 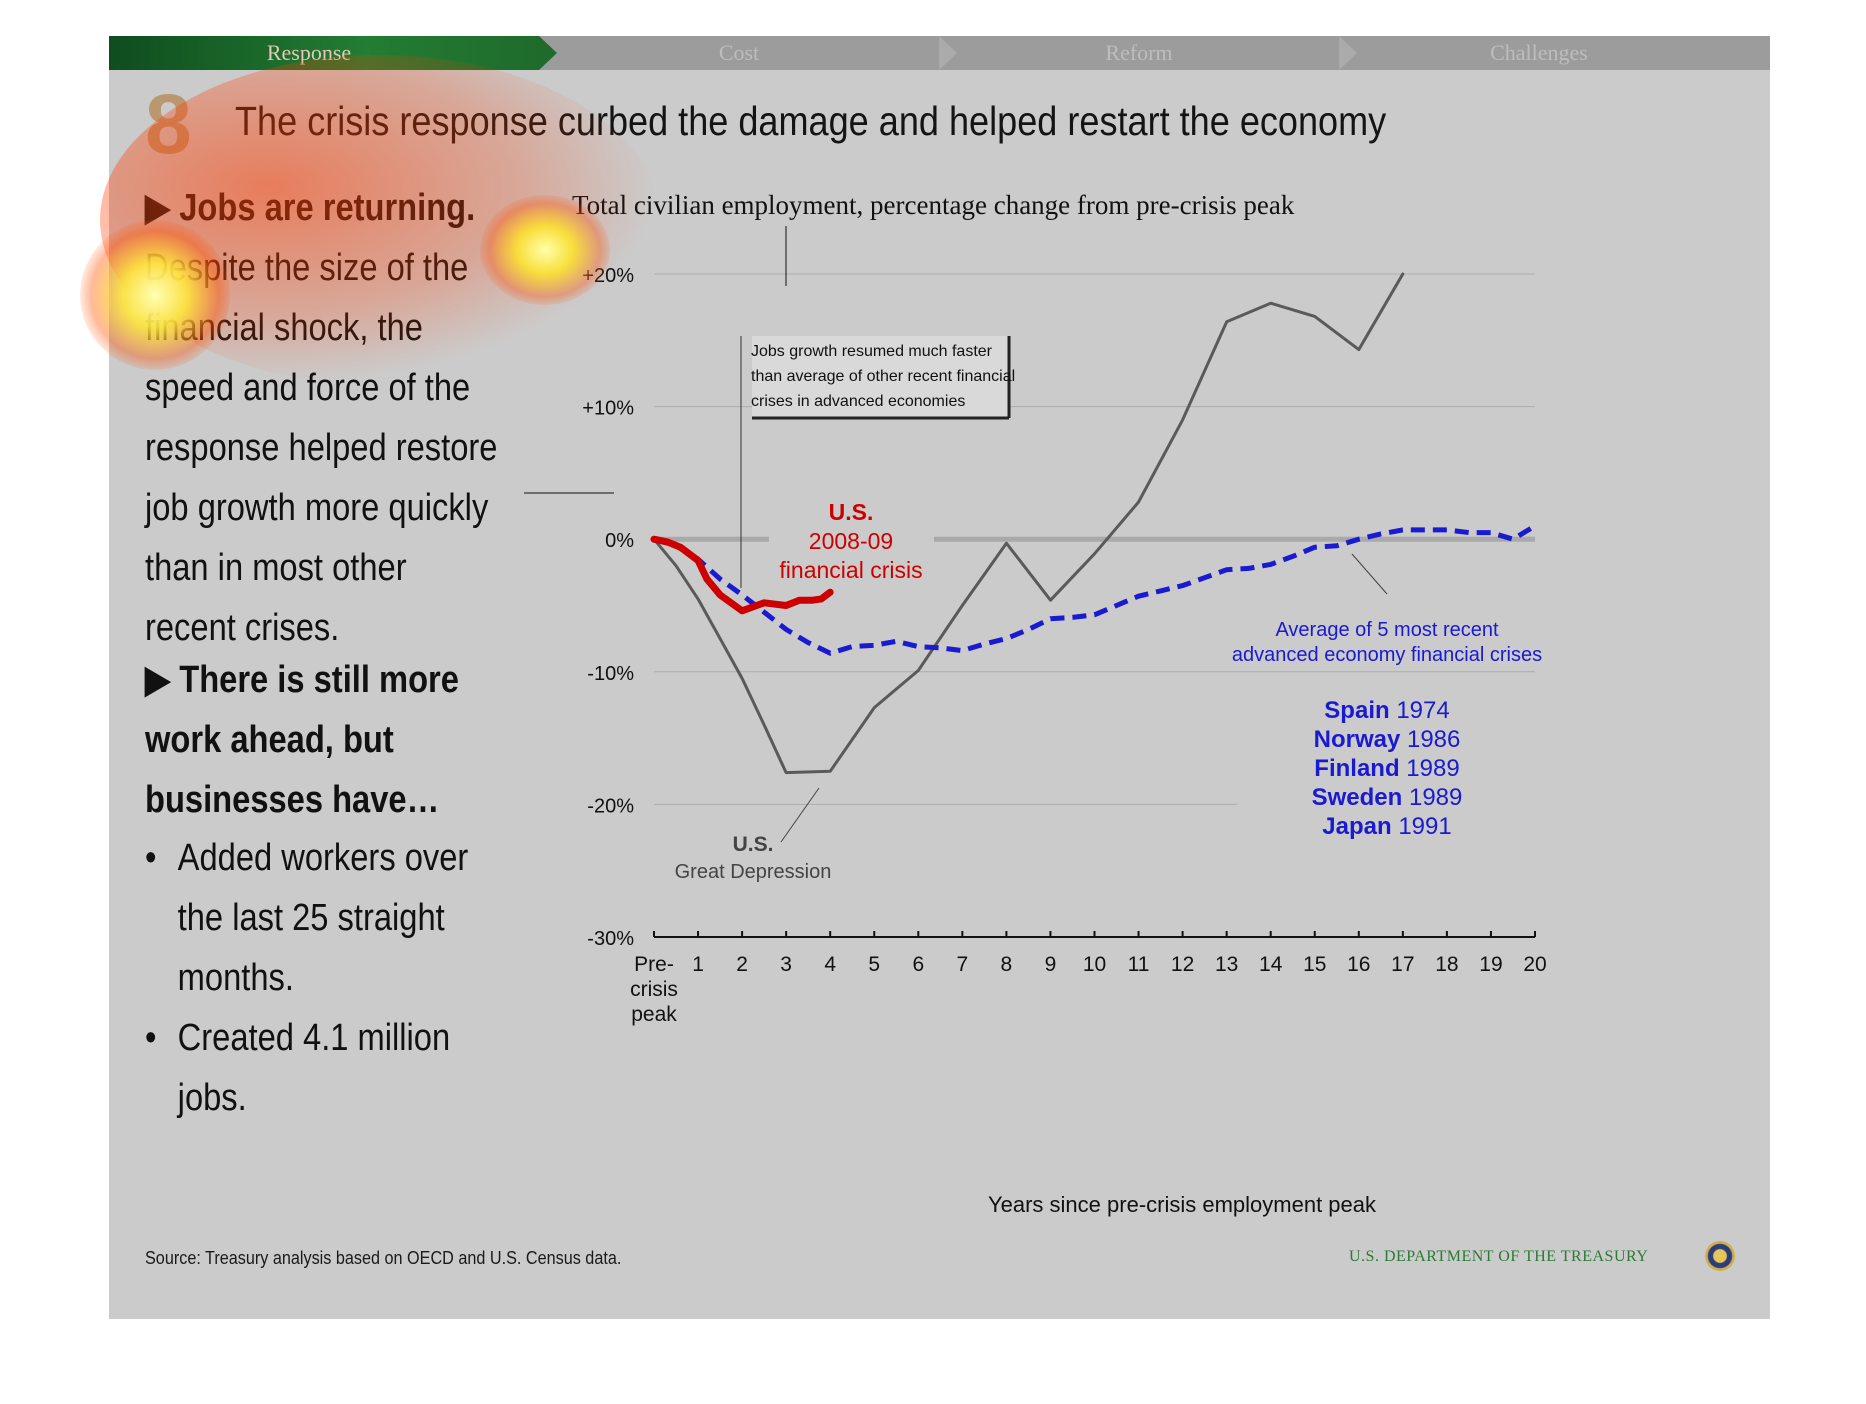 I want to click on y-tick-label: -10%, so click(x=610, y=674).